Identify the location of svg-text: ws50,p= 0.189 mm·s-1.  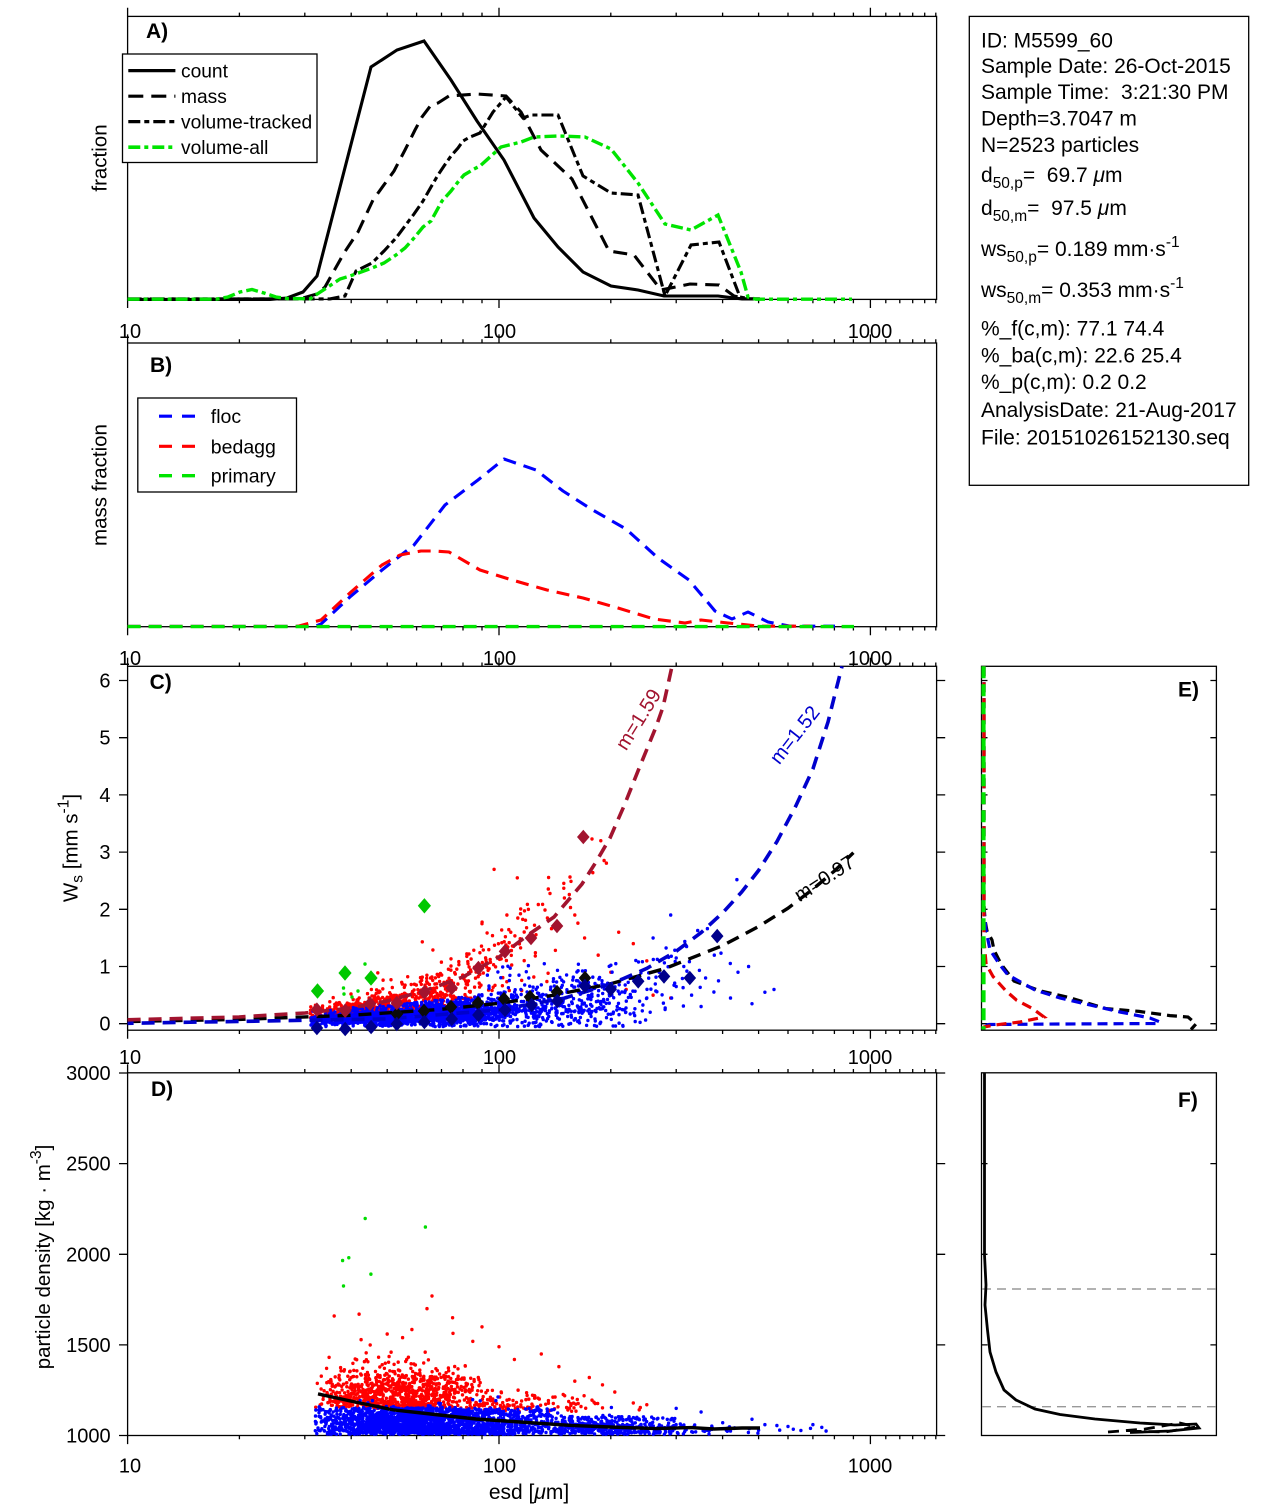
(1080, 250).